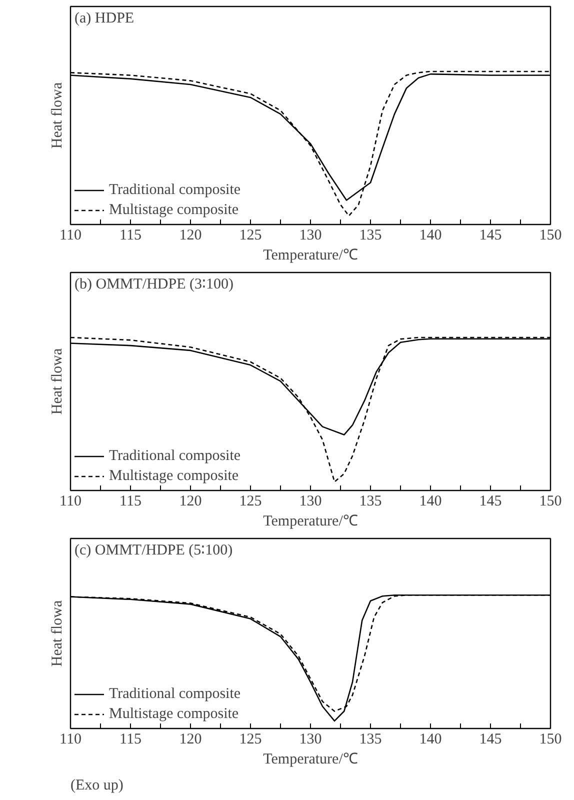  Describe the element at coordinates (104, 18) in the screenshot. I see `chart-title: (a) HDPE` at that location.